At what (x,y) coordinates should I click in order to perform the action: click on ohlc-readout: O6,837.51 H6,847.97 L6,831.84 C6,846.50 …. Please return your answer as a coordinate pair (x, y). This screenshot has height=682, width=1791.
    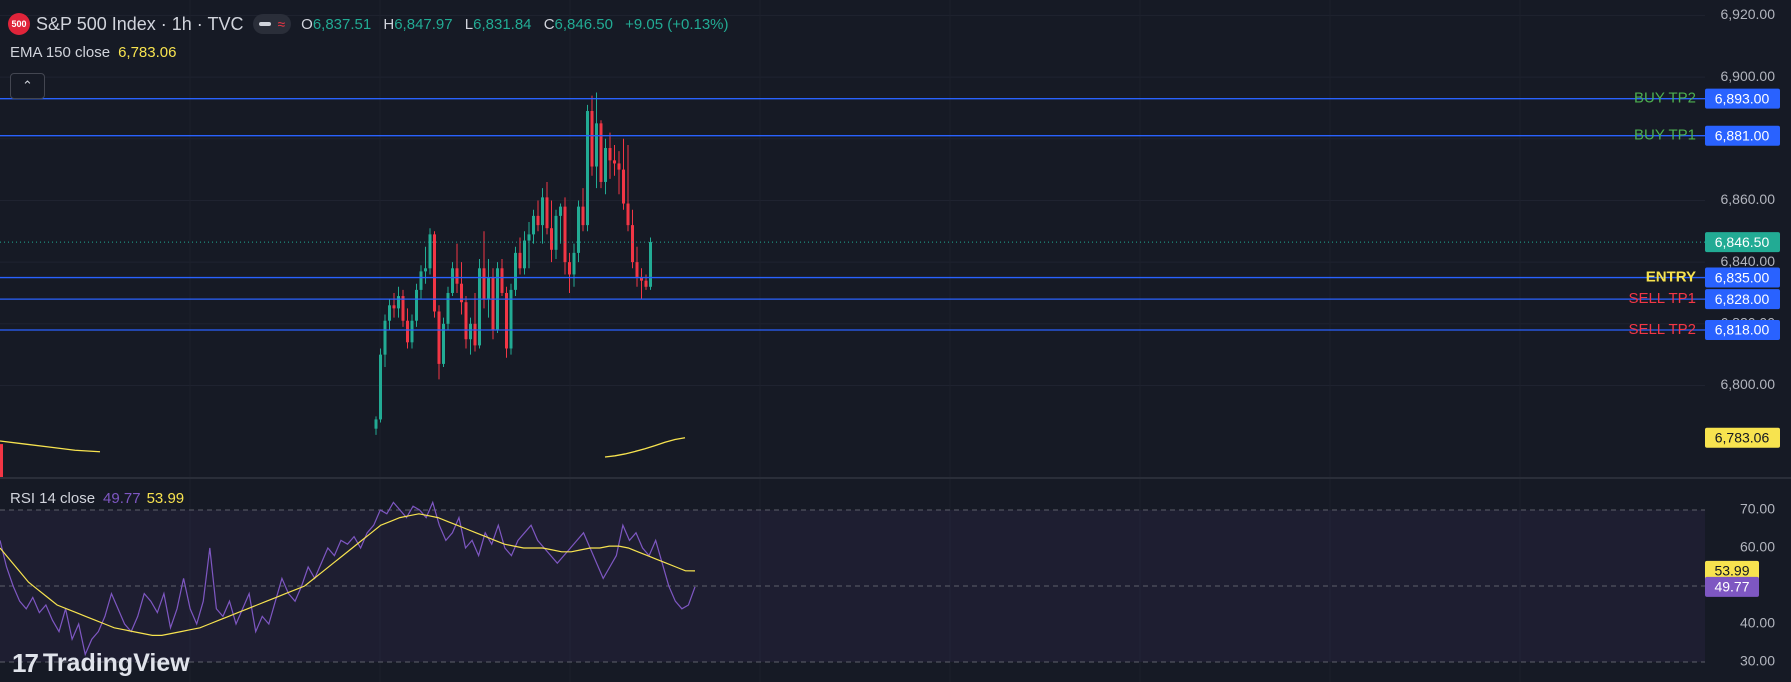
    Looking at the image, I should click on (518, 24).